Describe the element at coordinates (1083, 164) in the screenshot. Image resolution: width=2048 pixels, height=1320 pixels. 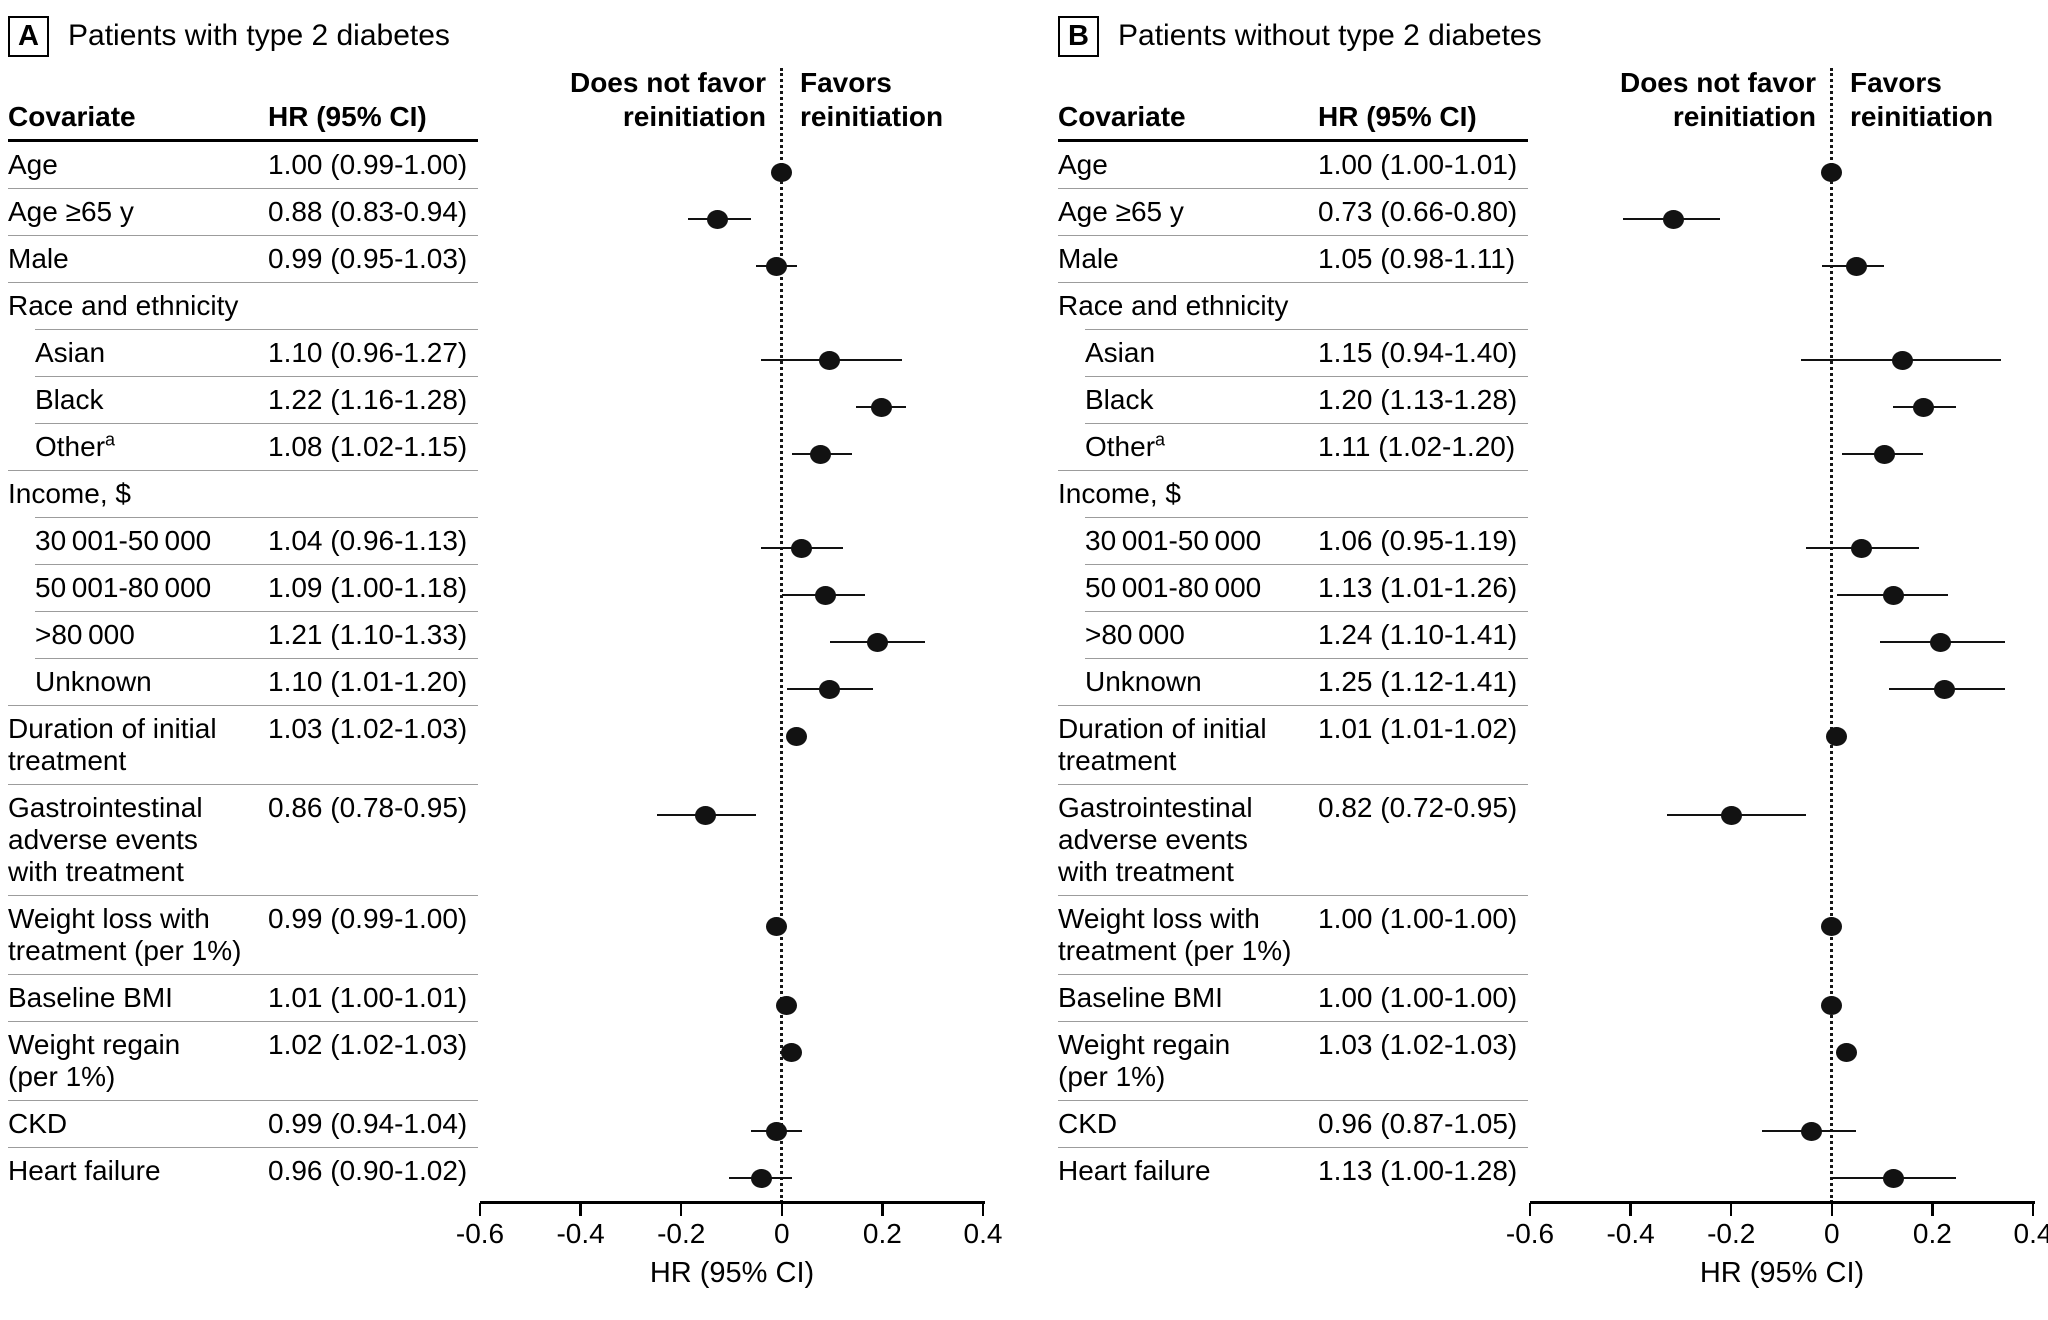
I see `covariate-label: Age` at that location.